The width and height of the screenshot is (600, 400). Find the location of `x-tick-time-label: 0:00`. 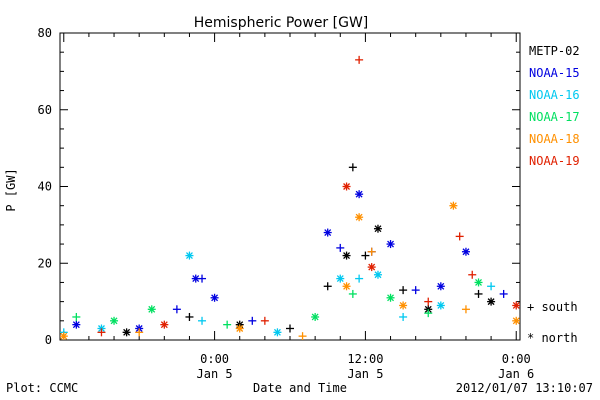

x-tick-time-label: 0:00 is located at coordinates (516, 359).